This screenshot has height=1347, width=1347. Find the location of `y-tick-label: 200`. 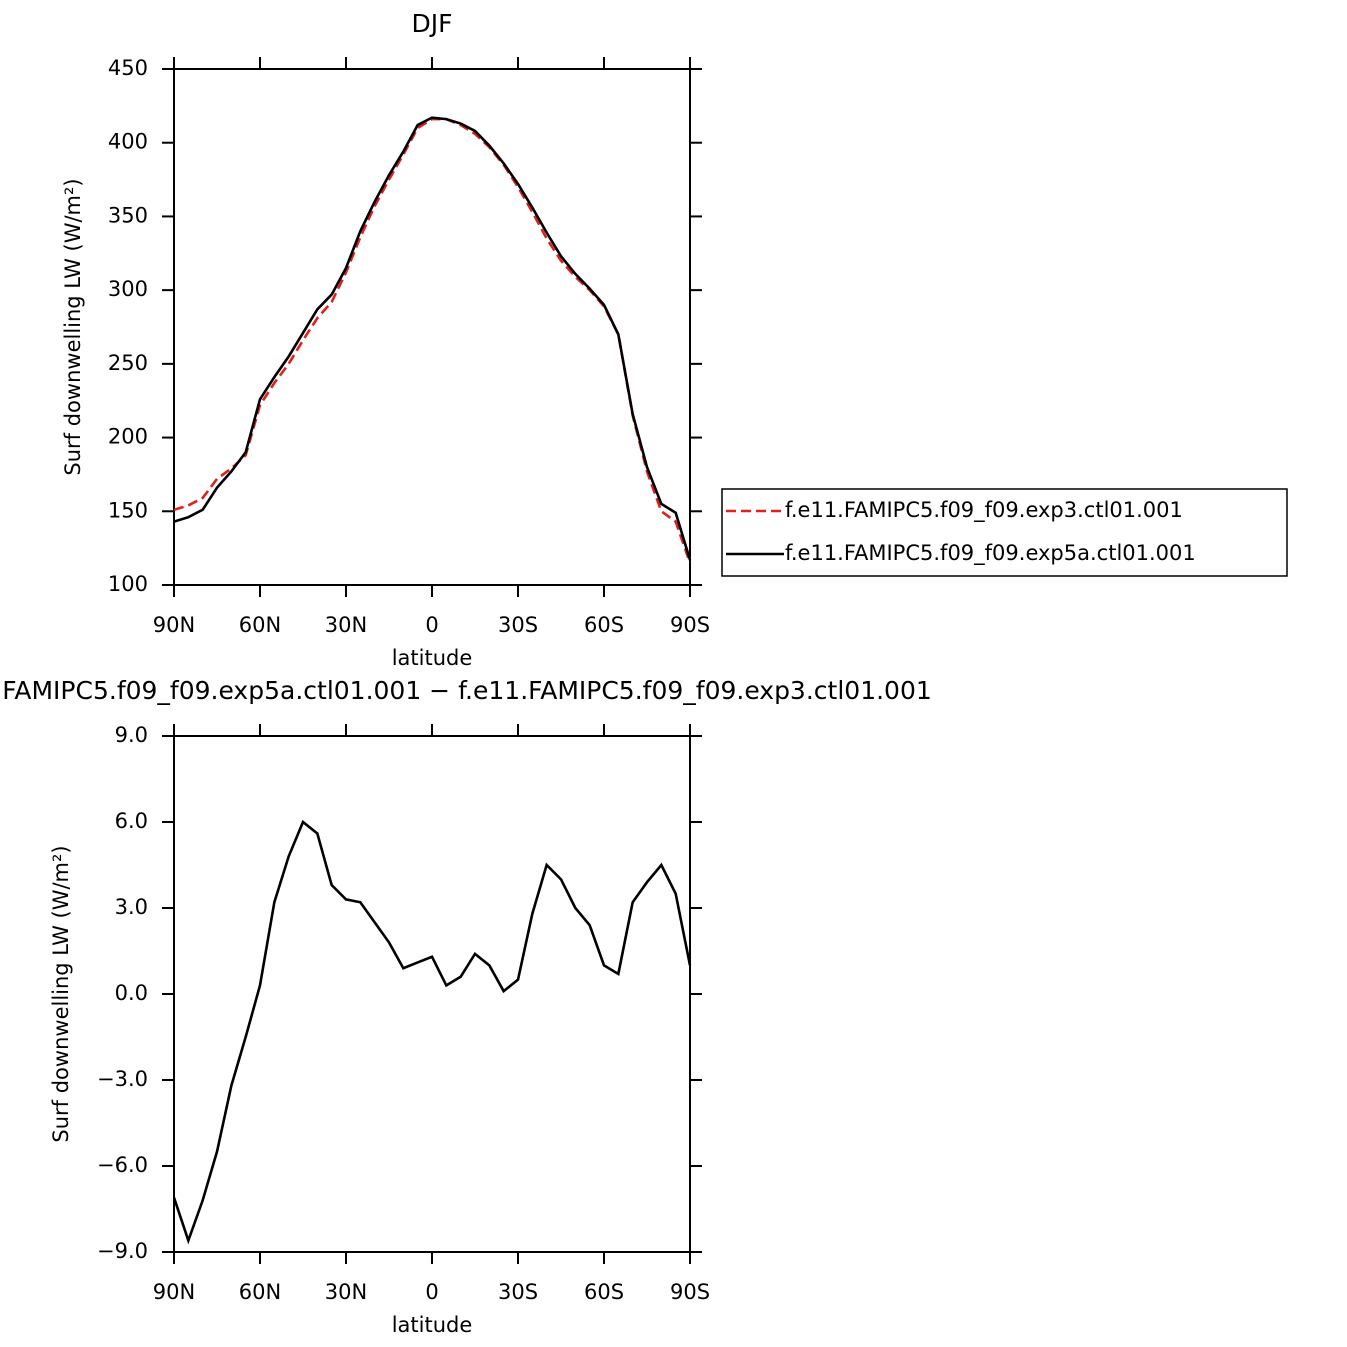

y-tick-label: 200 is located at coordinates (128, 437).